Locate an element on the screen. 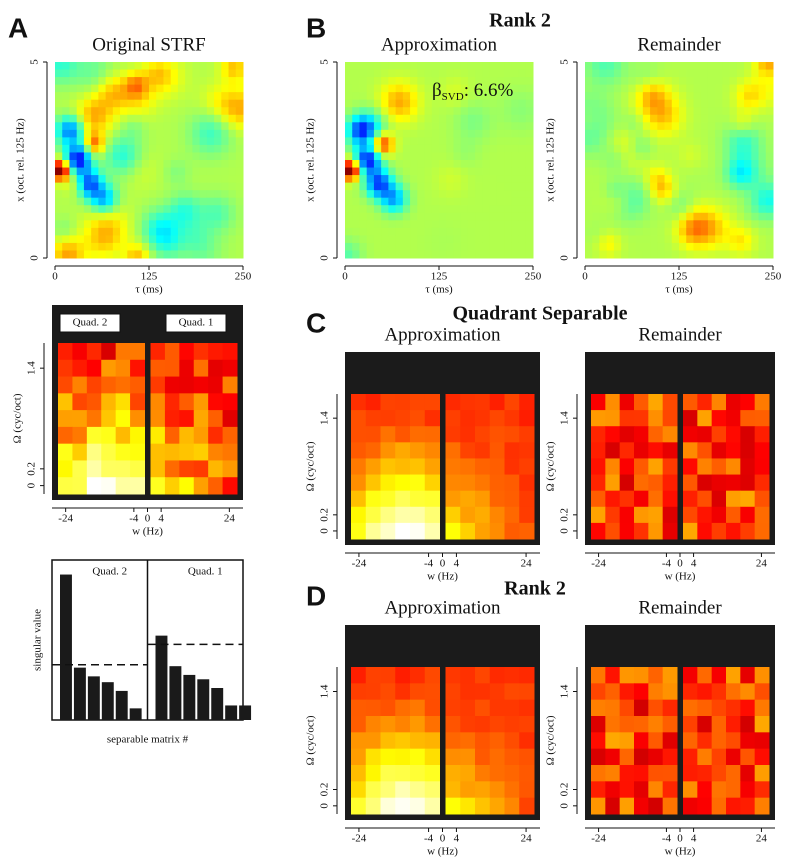 This screenshot has height=857, width=786. x-tick-label: 125 is located at coordinates (679, 277).